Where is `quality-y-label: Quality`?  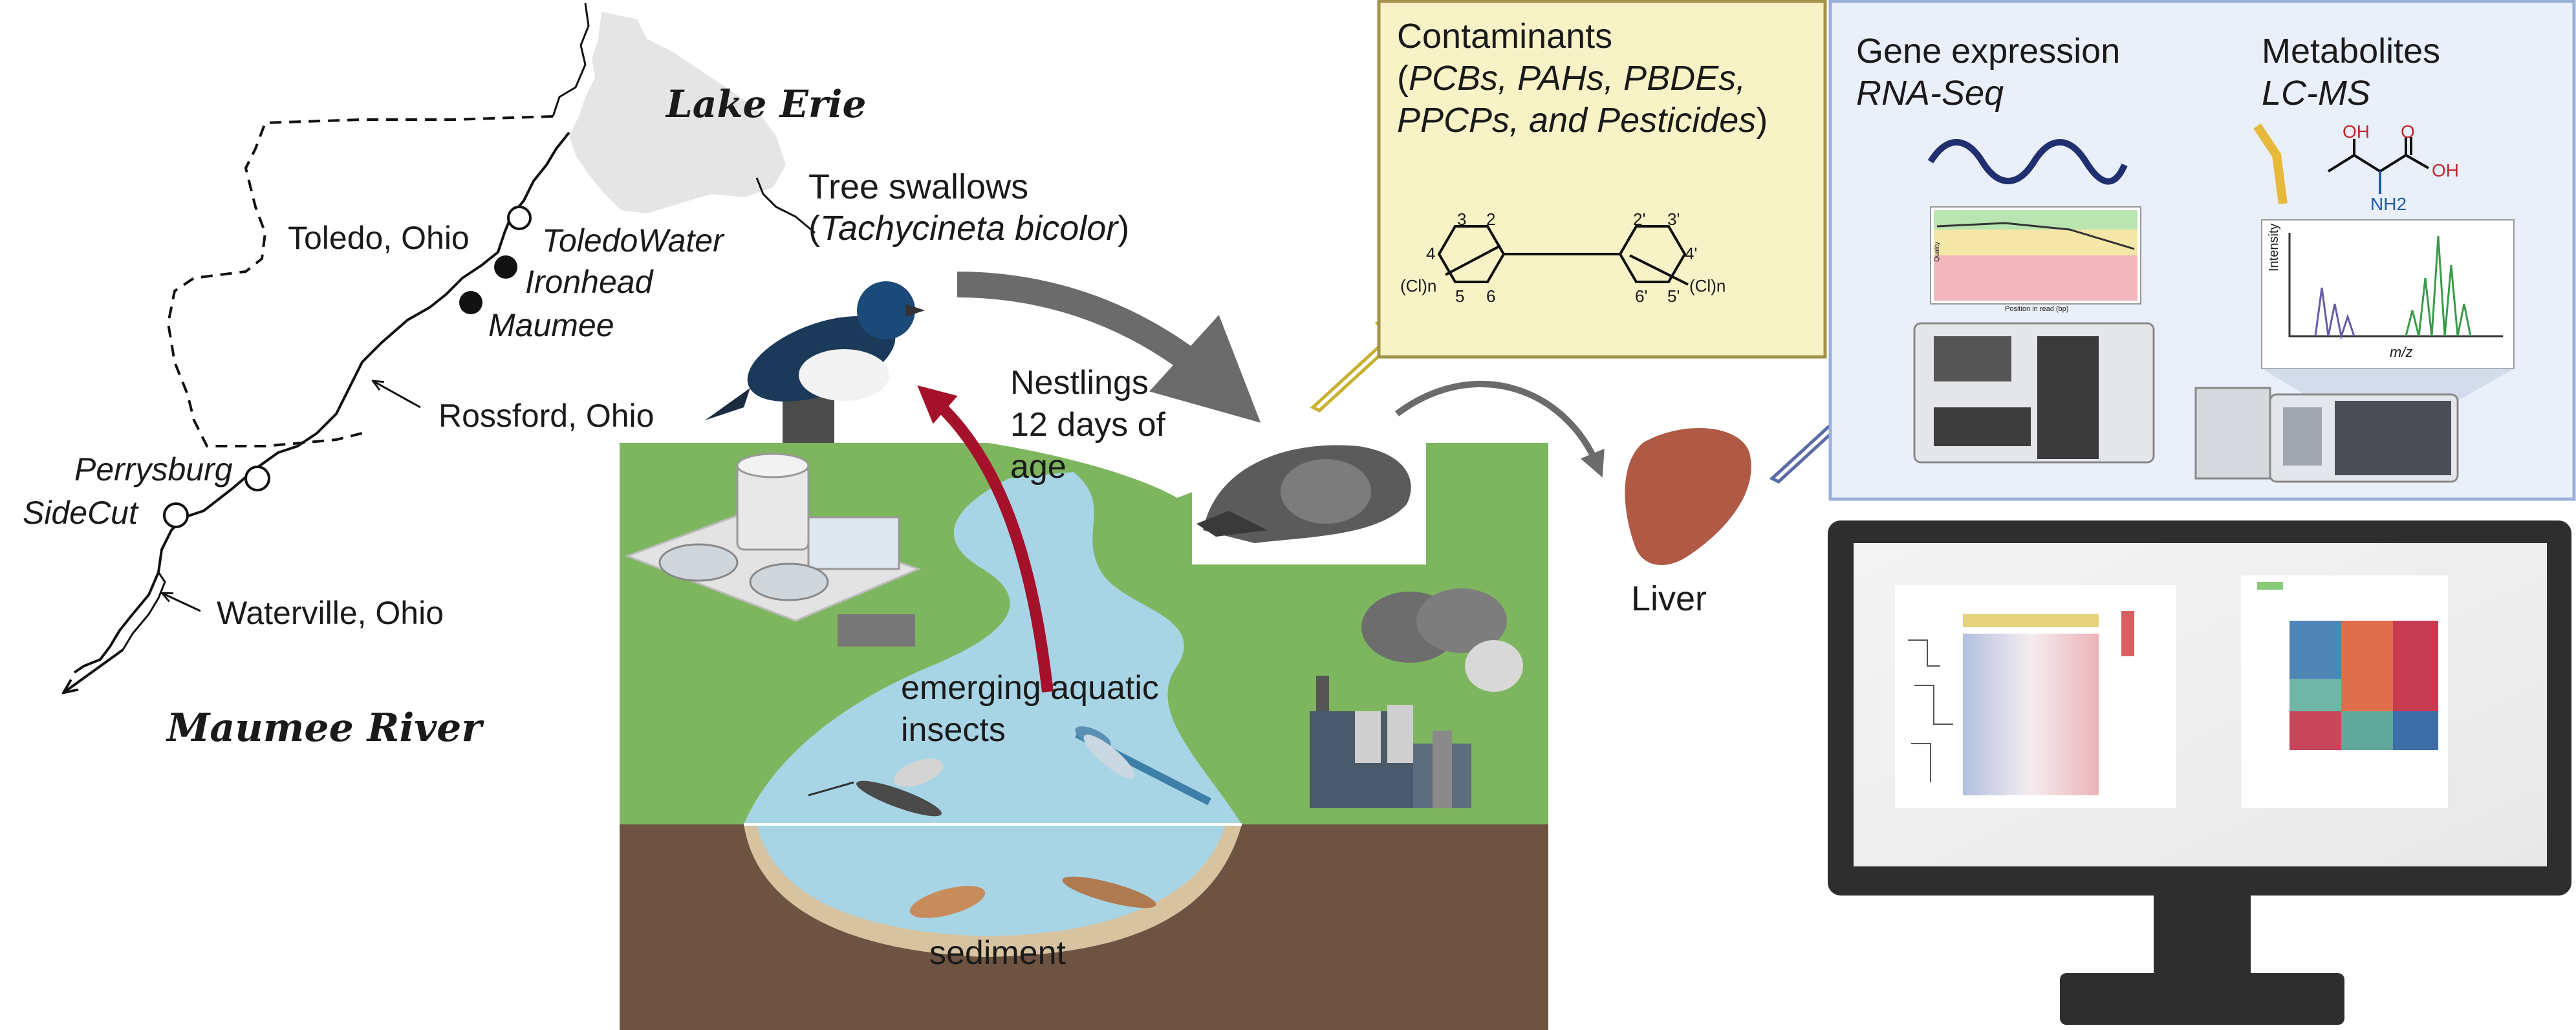 quality-y-label: Quality is located at coordinates (1937, 251).